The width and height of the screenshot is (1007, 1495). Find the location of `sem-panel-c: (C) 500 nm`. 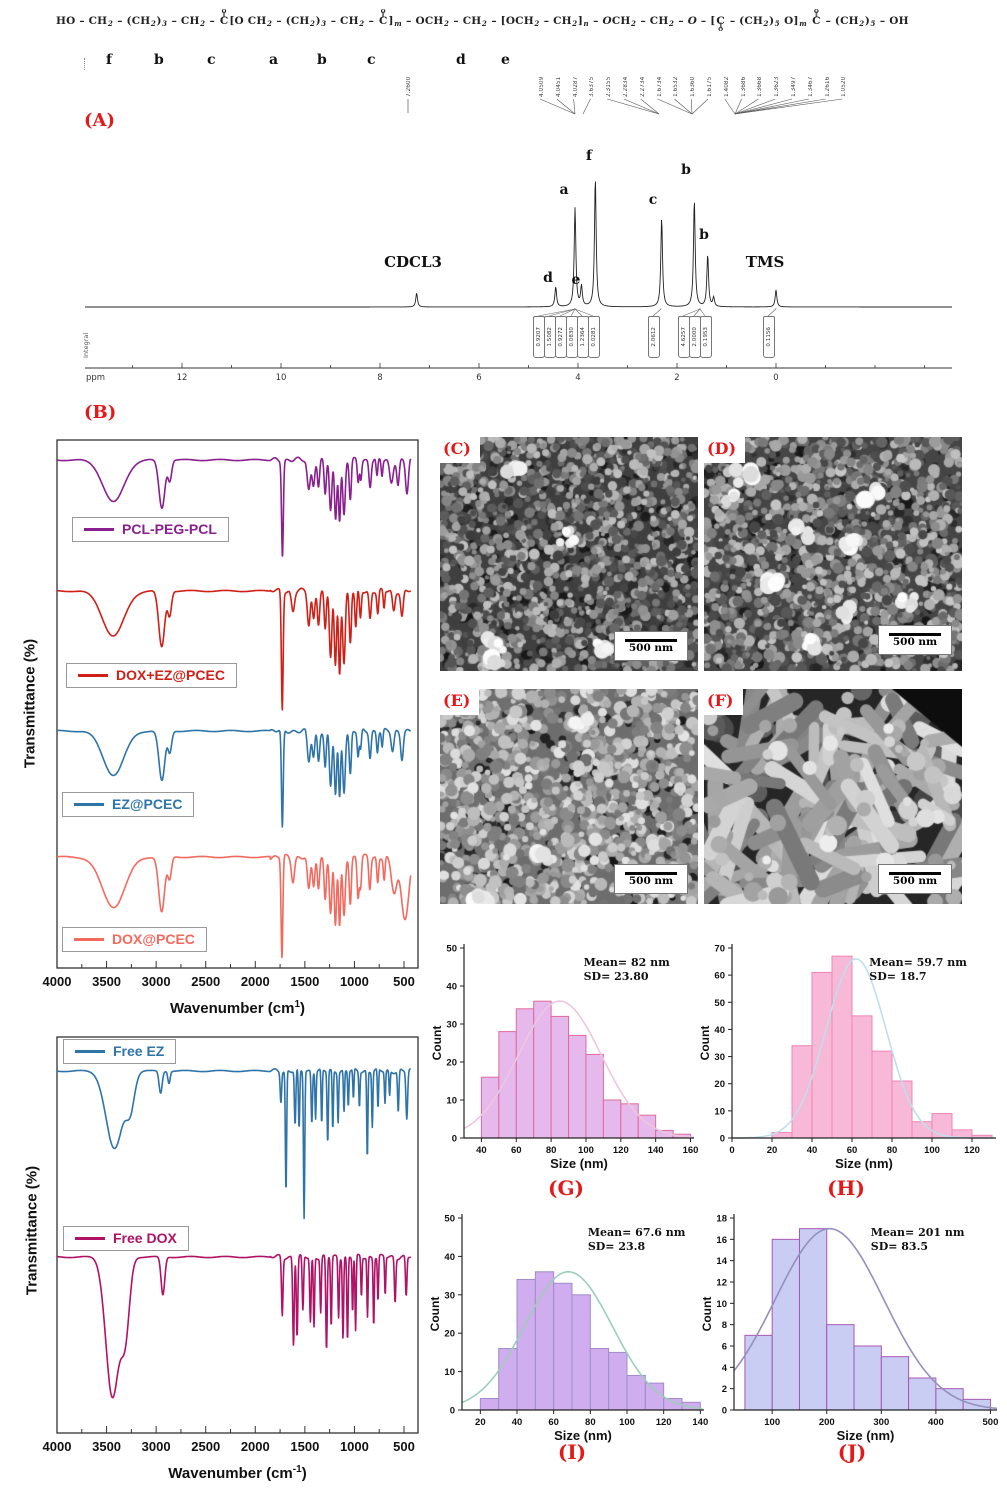

sem-panel-c: (C) 500 nm is located at coordinates (569, 554).